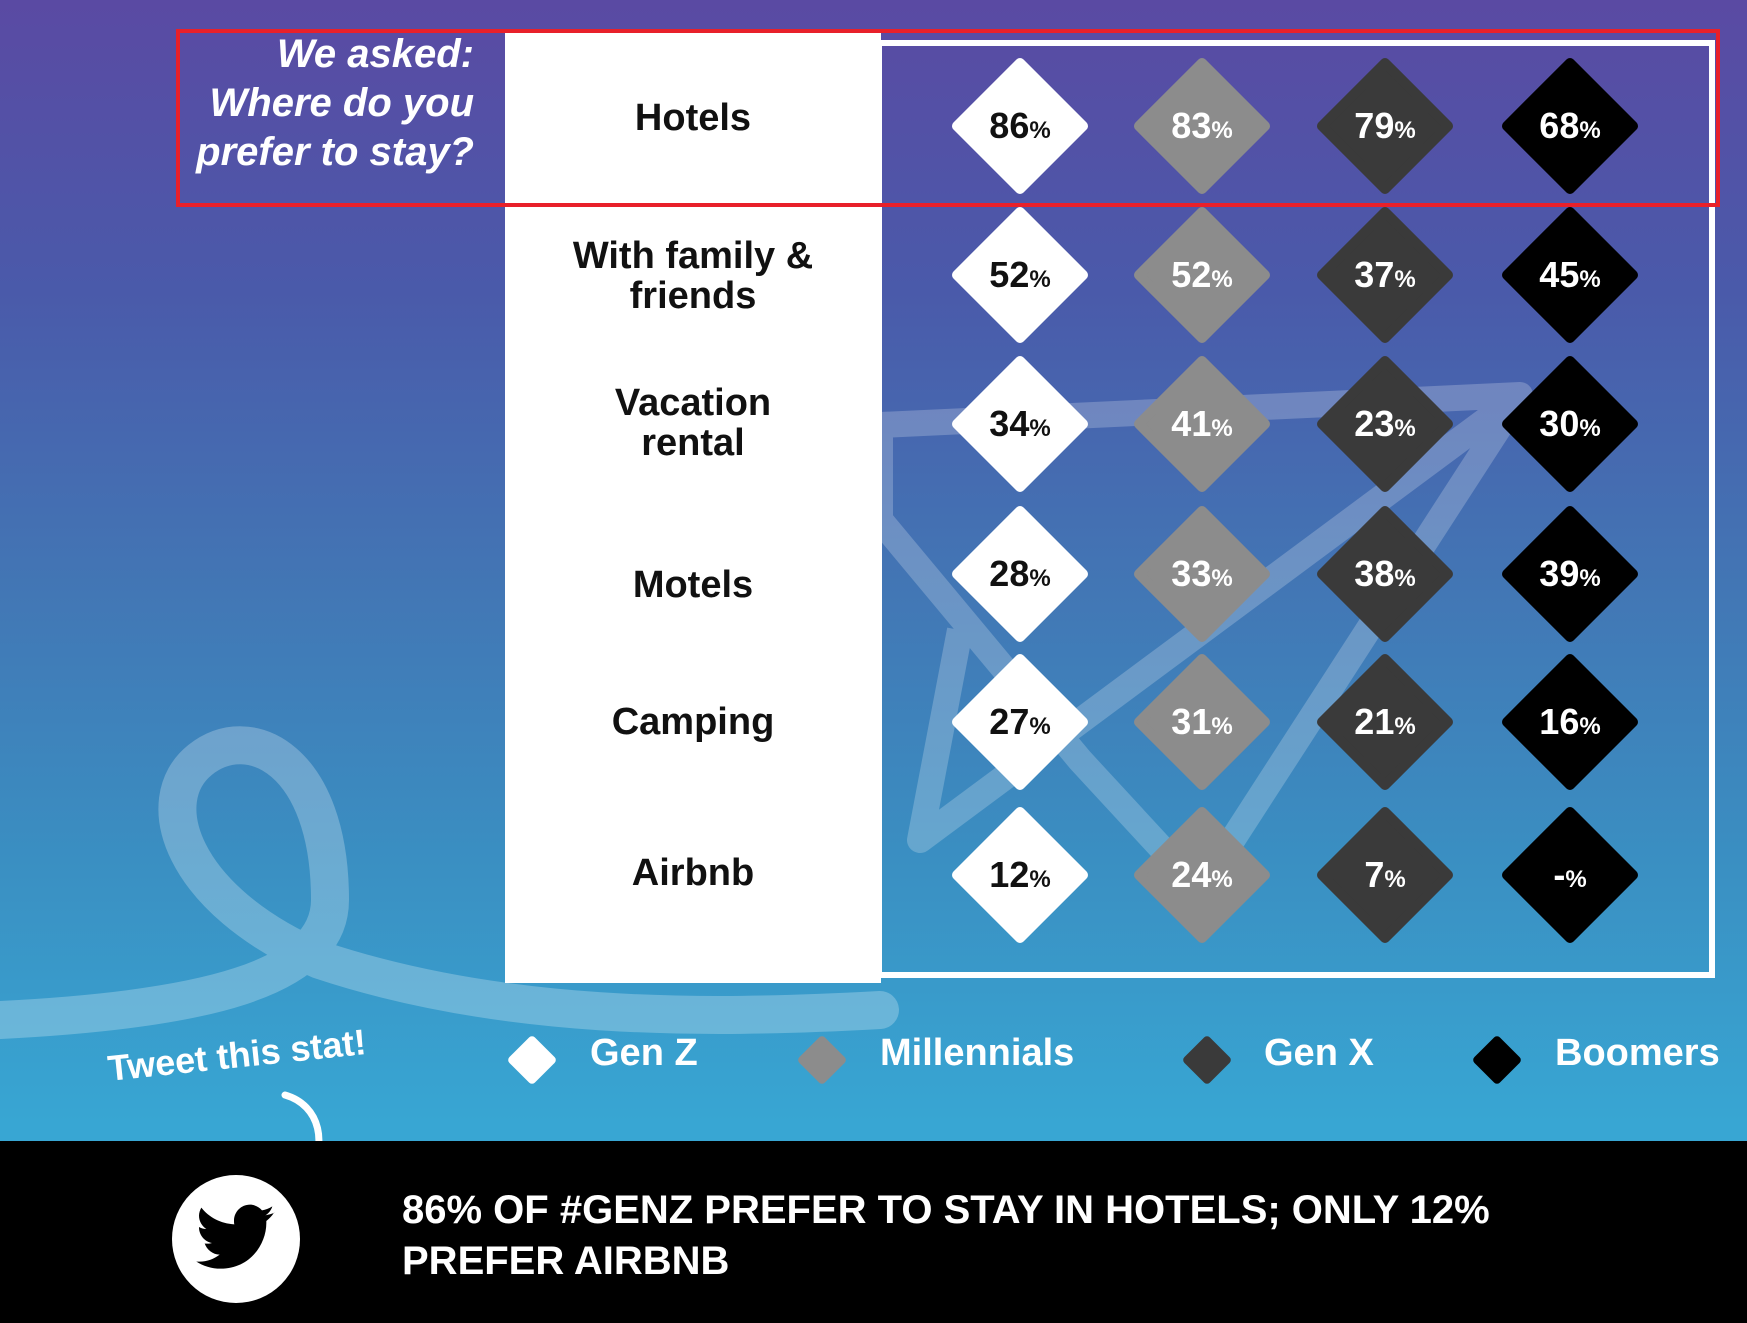 Image resolution: width=1747 pixels, height=1323 pixels. Describe the element at coordinates (693, 118) in the screenshot. I see `row-label-hotels: Hotels` at that location.